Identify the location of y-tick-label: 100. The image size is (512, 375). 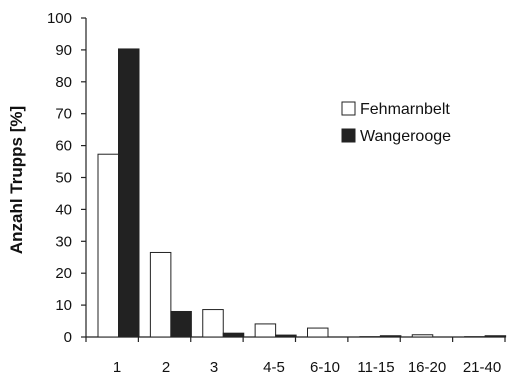
(59, 18).